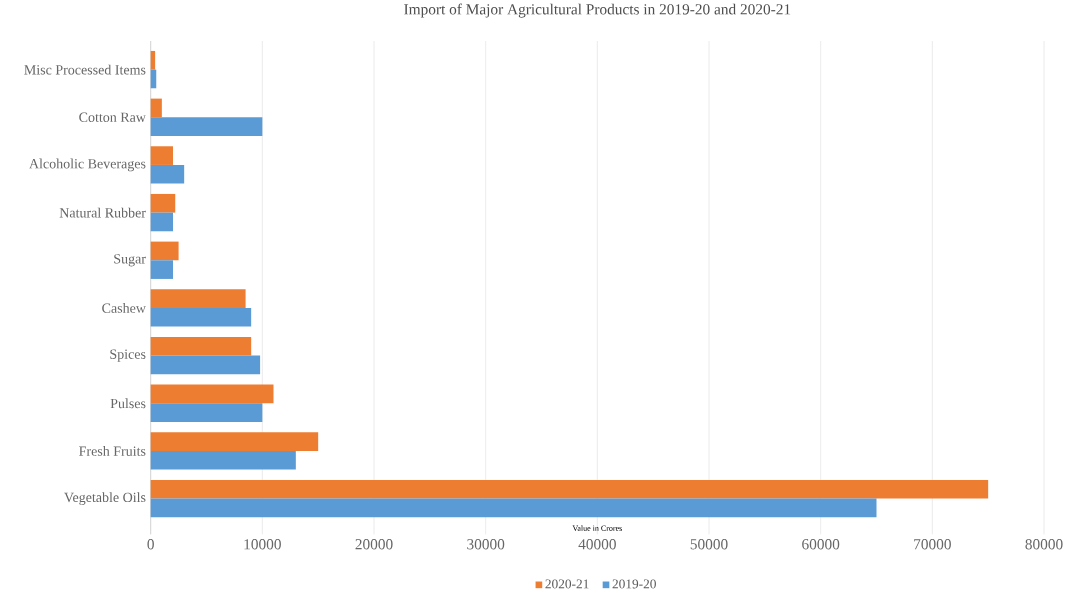  I want to click on y-tick-label: Pulses, so click(128, 403).